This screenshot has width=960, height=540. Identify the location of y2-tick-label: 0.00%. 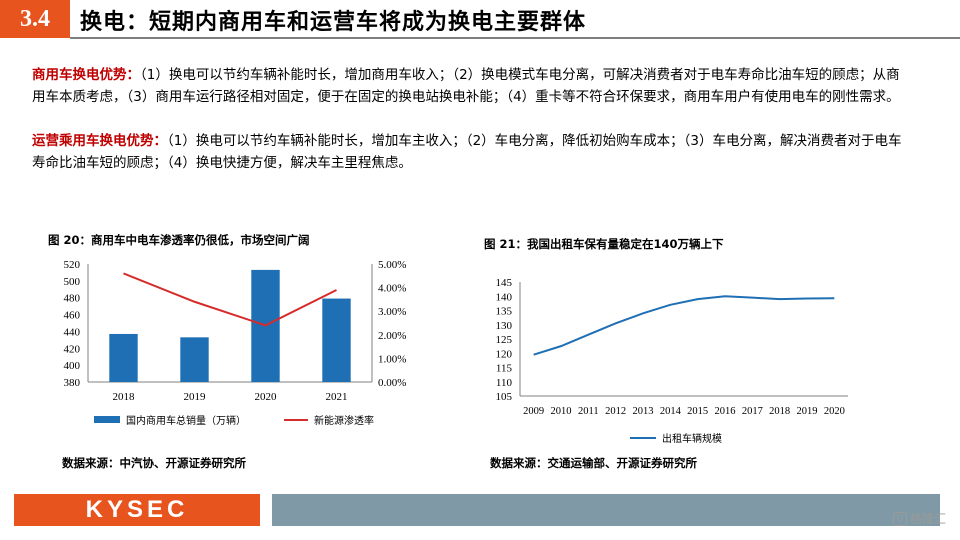
(392, 383).